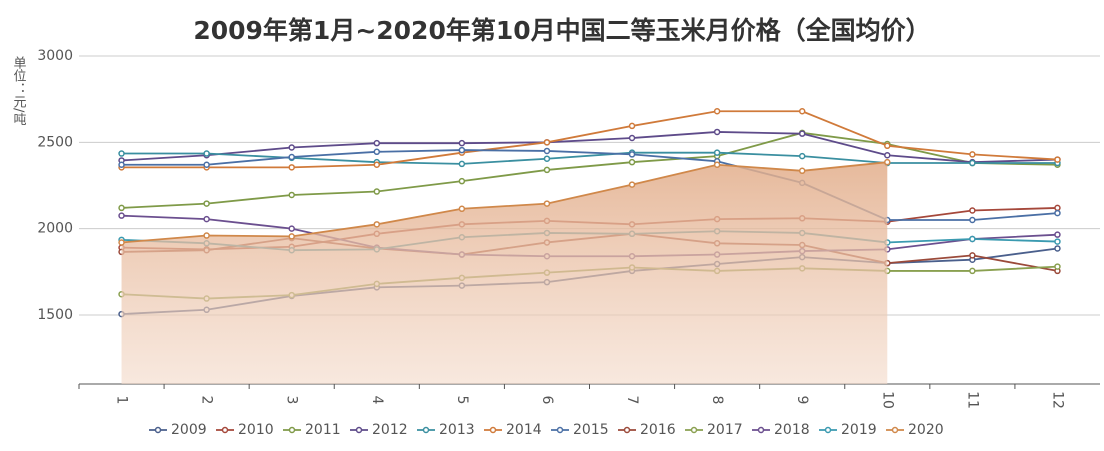  What do you see at coordinates (189, 430) in the screenshot?
I see `legend-label: 2009` at bounding box center [189, 430].